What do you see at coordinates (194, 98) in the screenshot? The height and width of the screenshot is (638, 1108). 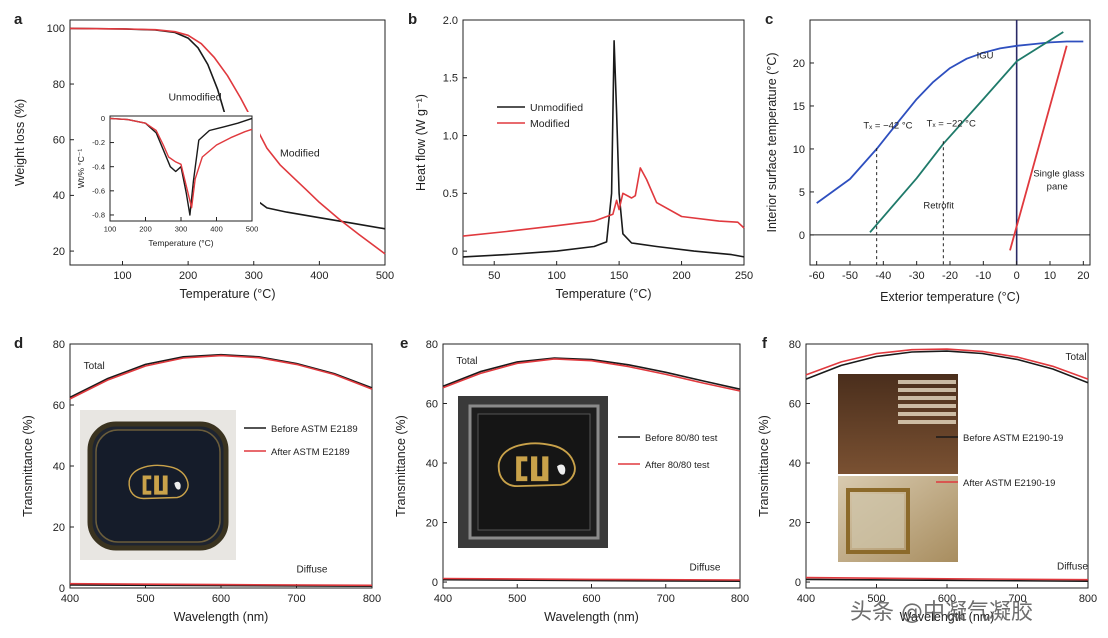 I see `annotation-label: Unmodified` at bounding box center [194, 98].